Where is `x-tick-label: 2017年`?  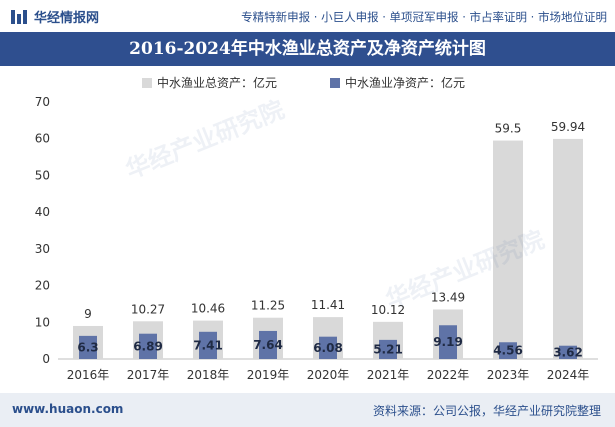
x-tick-label: 2017年 is located at coordinates (148, 375).